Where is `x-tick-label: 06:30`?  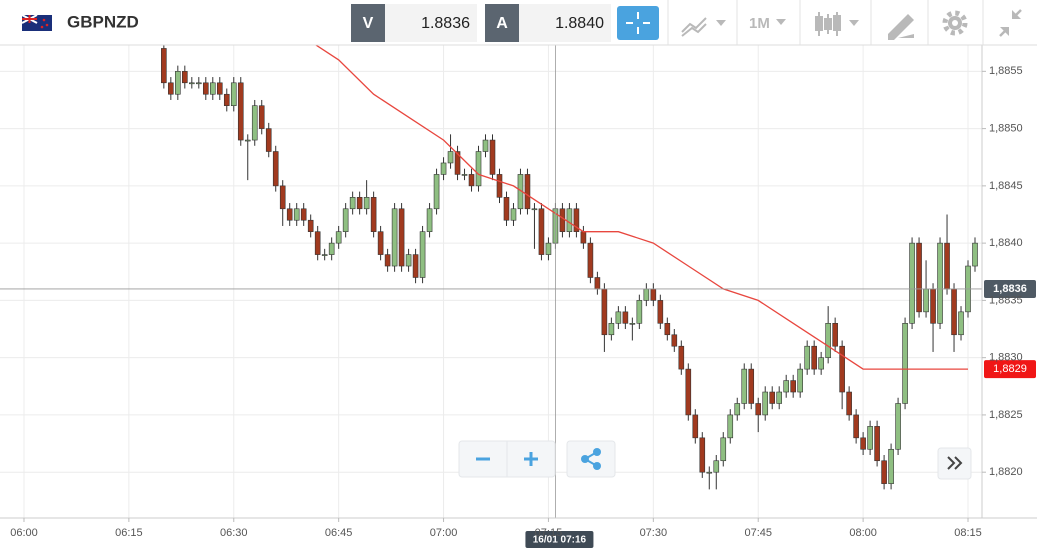
x-tick-label: 06:30 is located at coordinates (234, 533).